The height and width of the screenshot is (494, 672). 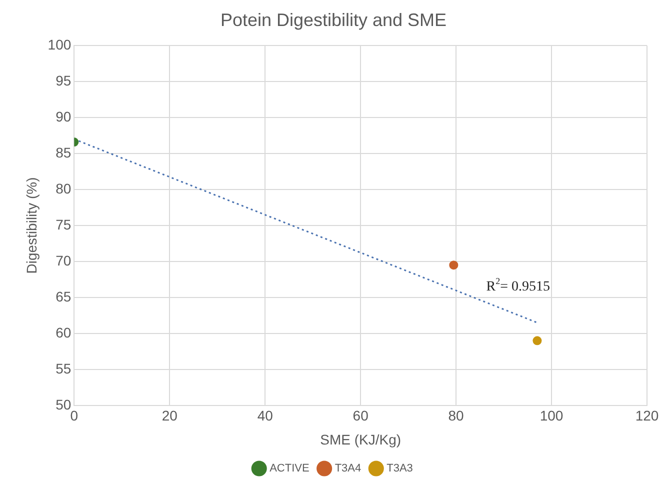 I want to click on chart-title: Potein Digestibility and SME, so click(x=333, y=20).